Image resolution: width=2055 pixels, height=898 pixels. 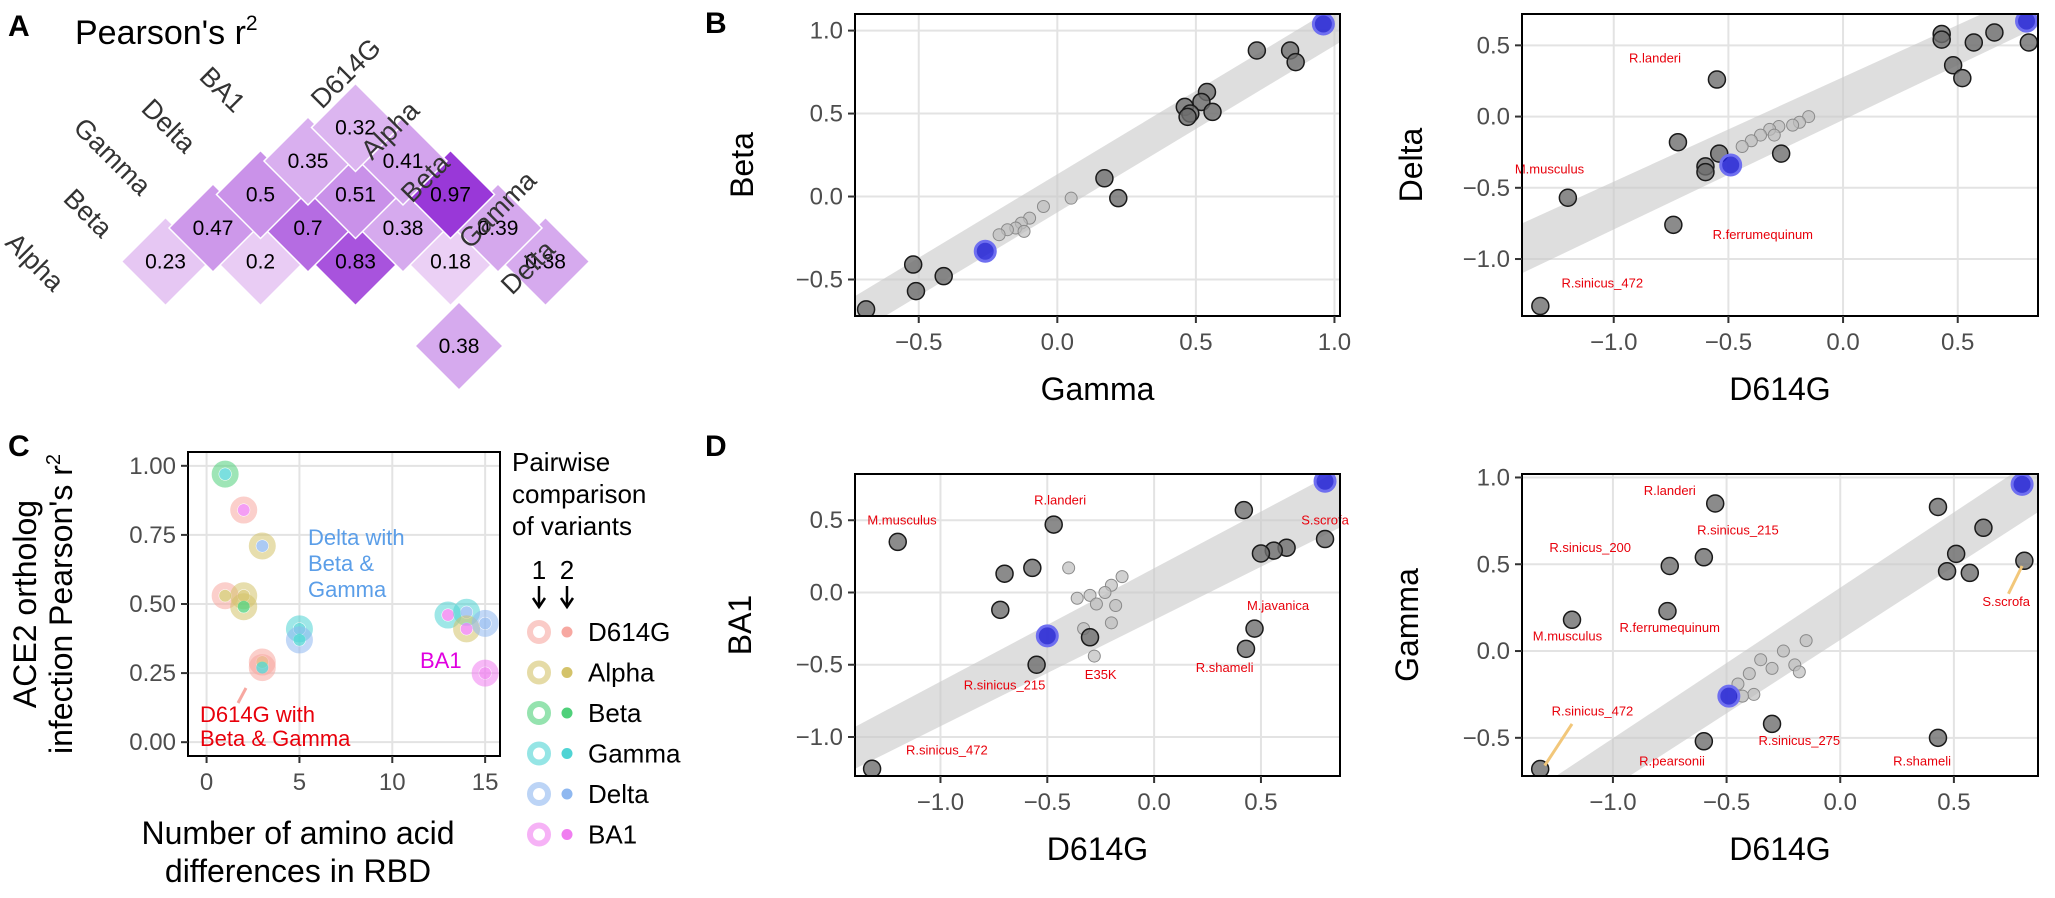 What do you see at coordinates (567, 632) in the screenshot?
I see `legend-dot-d614g` at bounding box center [567, 632].